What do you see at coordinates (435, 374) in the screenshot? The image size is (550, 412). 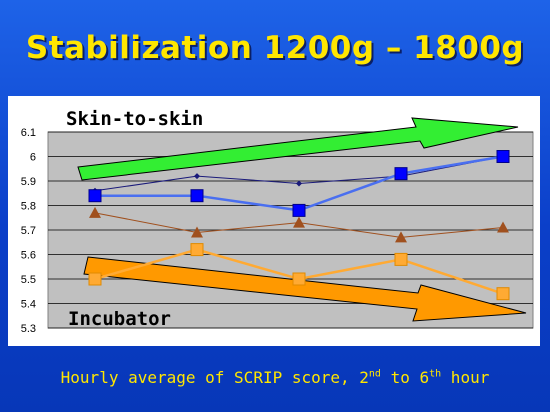 I see `caption-superscript-th: th` at bounding box center [435, 374].